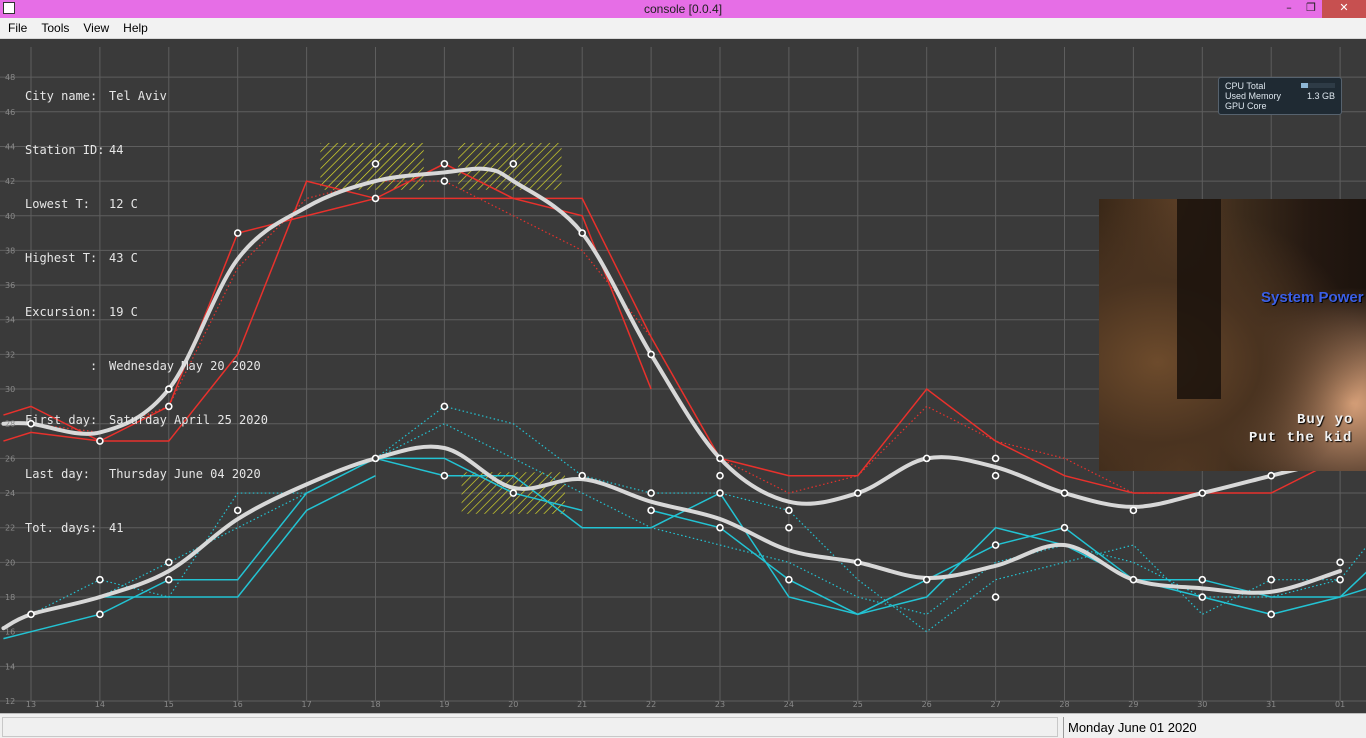 The width and height of the screenshot is (1366, 738). What do you see at coordinates (683, 725) in the screenshot?
I see `status-bar: Monday June 01 2020` at bounding box center [683, 725].